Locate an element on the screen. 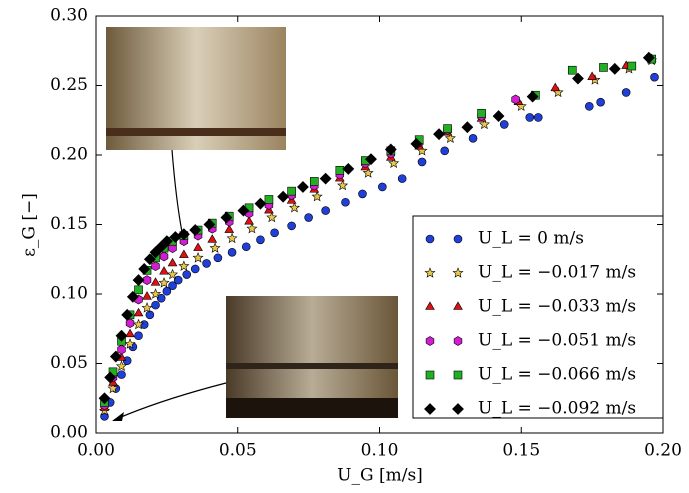 The height and width of the screenshot is (493, 689). x-tick-label: 0.15 is located at coordinates (521, 451).